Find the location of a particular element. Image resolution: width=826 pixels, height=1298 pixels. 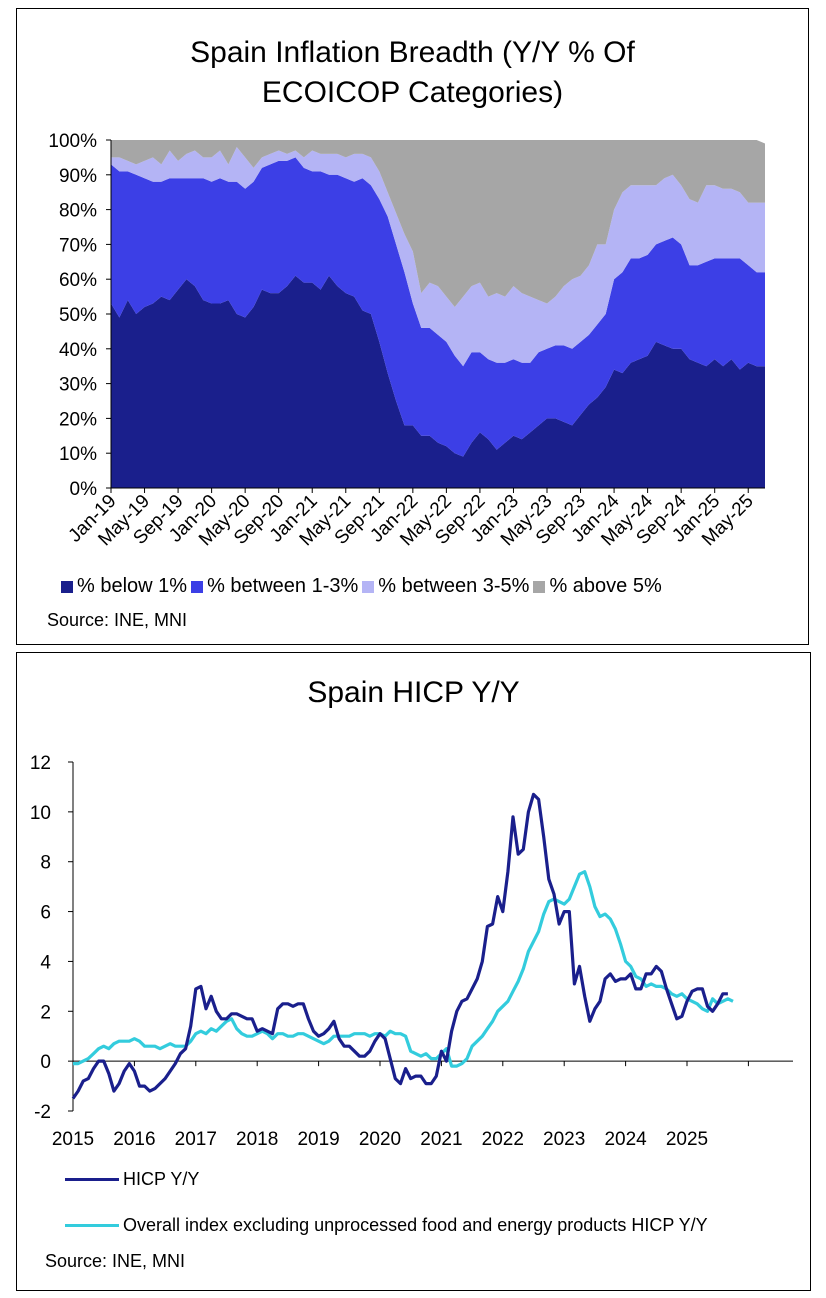

chart-title-line-2: ECOICOP Categories) is located at coordinates (412, 92).